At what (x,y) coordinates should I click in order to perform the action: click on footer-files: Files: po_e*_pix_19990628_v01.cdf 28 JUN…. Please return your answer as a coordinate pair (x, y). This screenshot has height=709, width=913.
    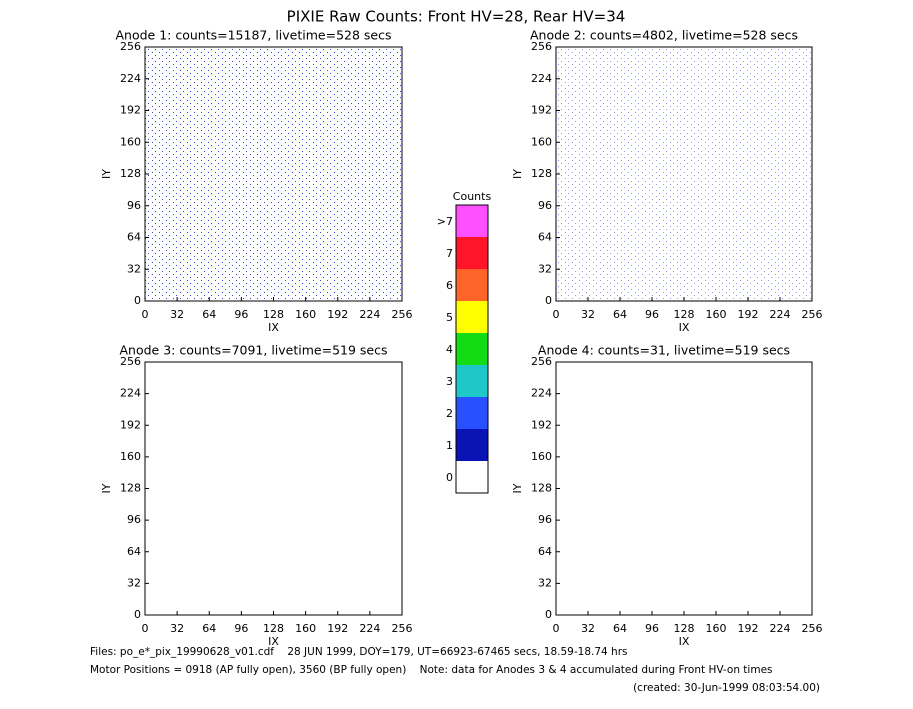
    Looking at the image, I should click on (359, 652).